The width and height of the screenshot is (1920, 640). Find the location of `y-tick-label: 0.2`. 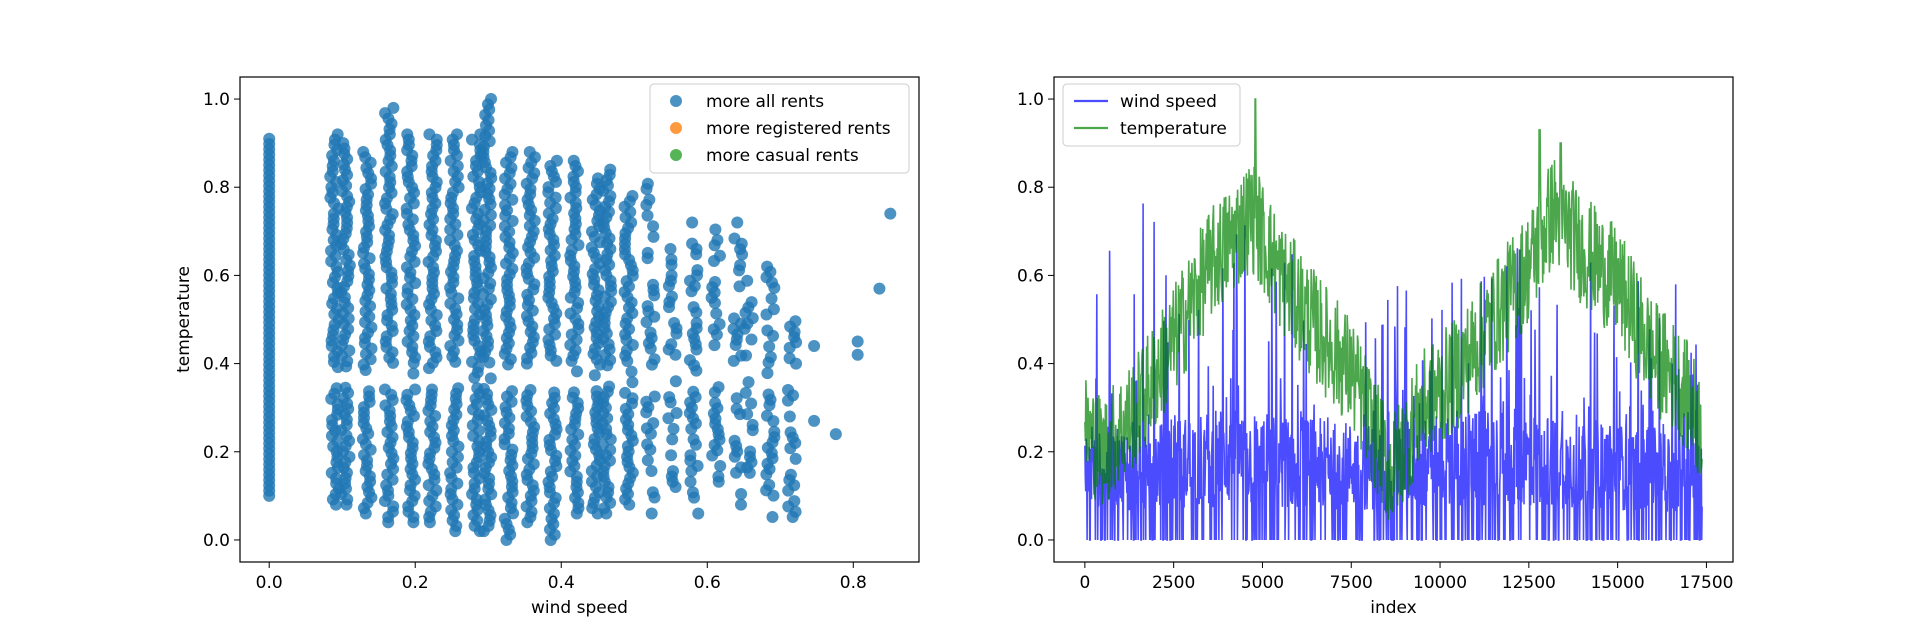

y-tick-label: 0.2 is located at coordinates (1030, 453).